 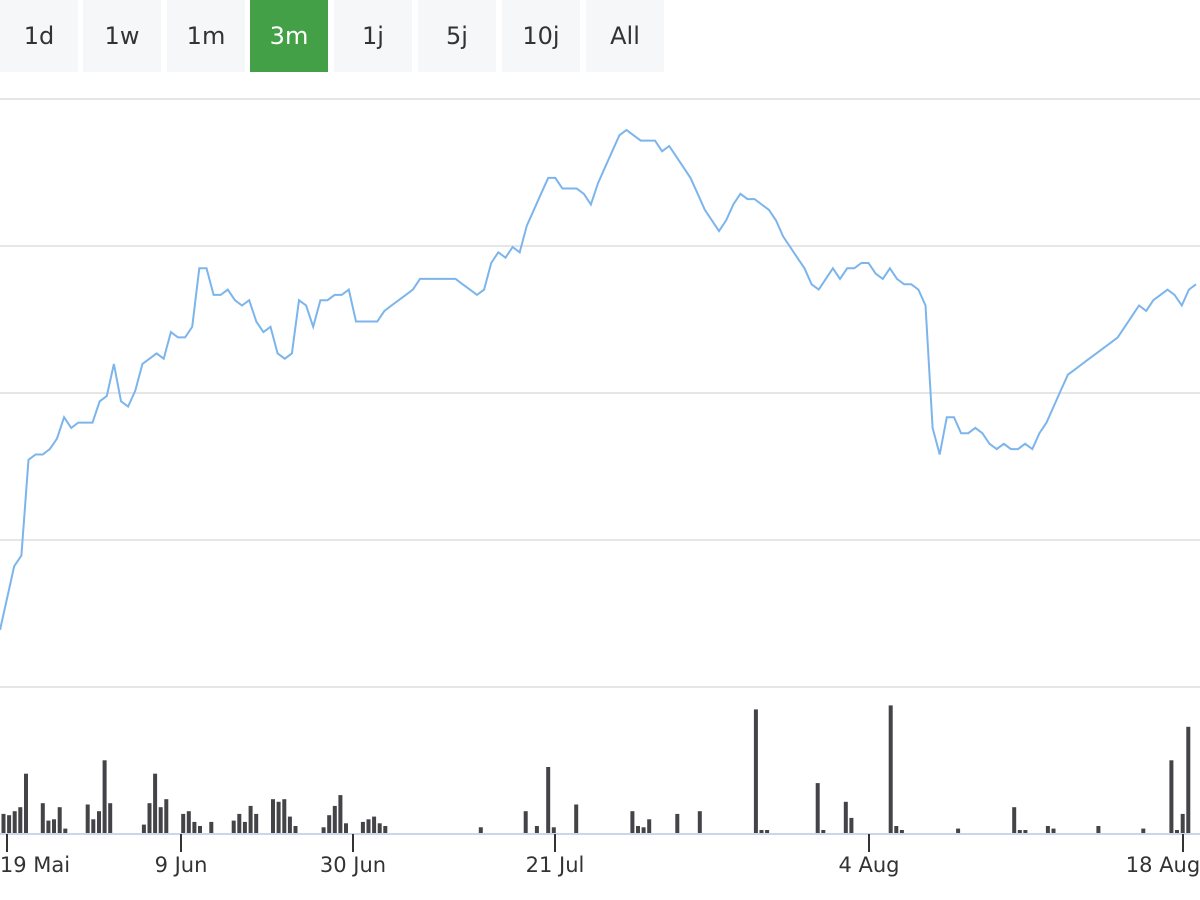 I want to click on range-button-1w: 1w, so click(x=122, y=36).